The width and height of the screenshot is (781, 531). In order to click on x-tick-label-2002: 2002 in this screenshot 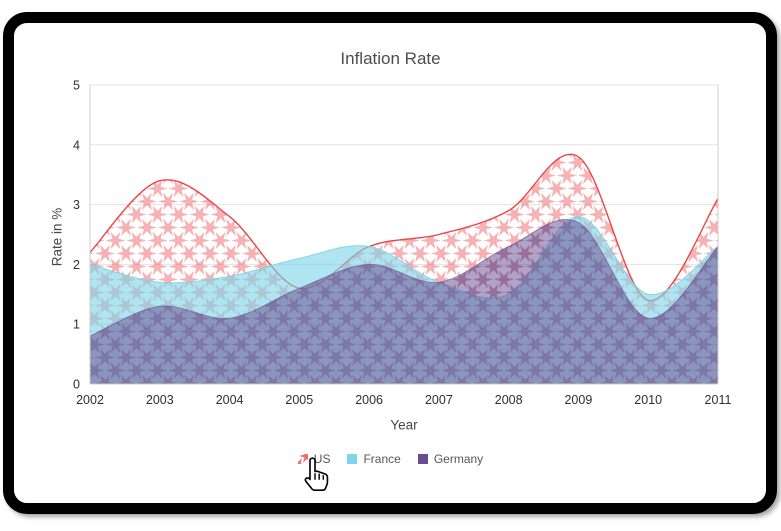, I will do `click(90, 400)`.